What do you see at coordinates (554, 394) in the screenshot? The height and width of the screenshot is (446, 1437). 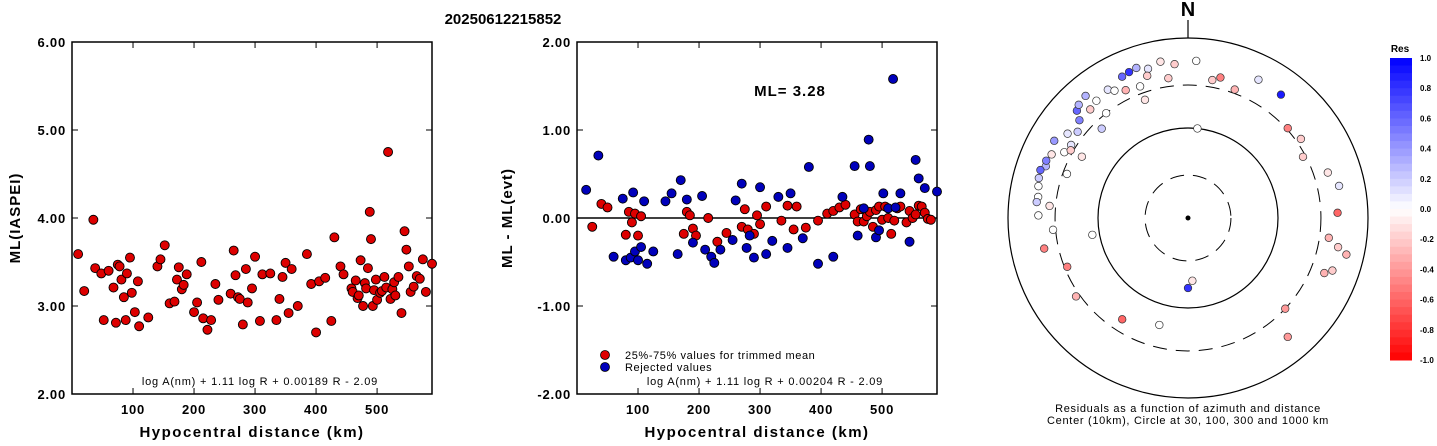 I see `y-tick-label: -2.00` at bounding box center [554, 394].